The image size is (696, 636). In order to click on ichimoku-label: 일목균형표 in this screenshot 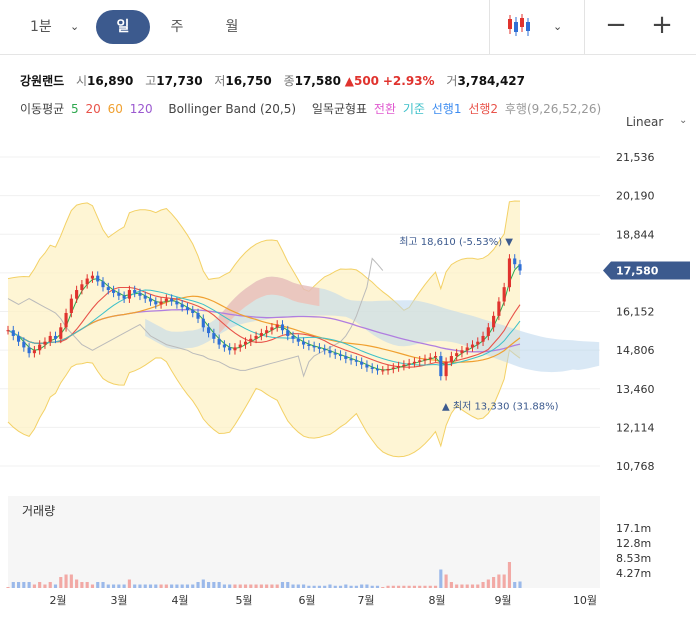, I will do `click(339, 109)`.